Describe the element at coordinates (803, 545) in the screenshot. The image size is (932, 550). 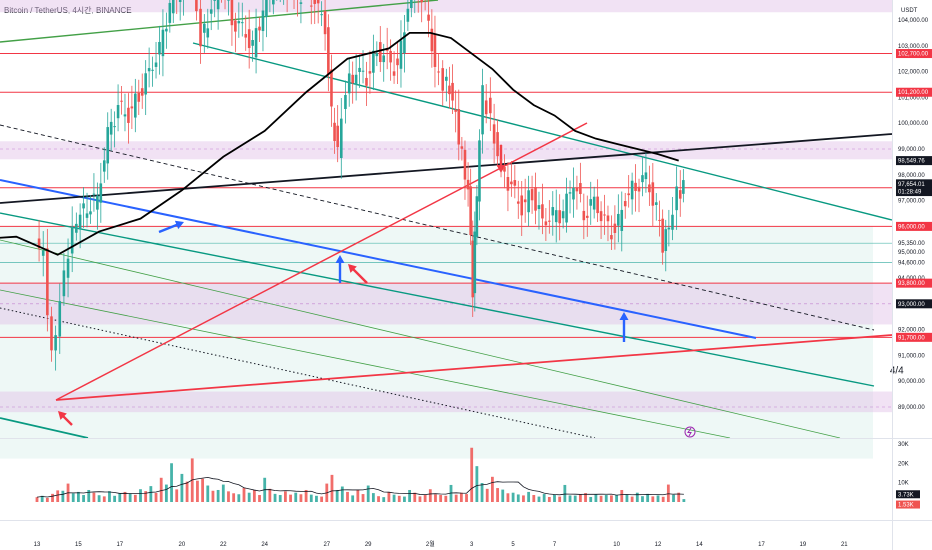
I see `time-tick-label: 19` at that location.